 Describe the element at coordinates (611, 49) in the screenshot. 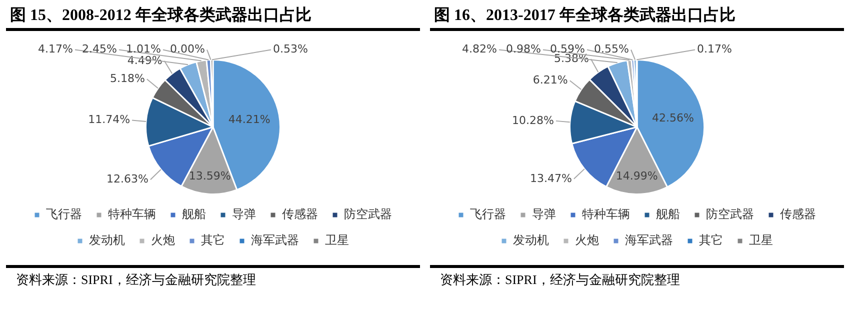

I see `data-label: 0.55%` at that location.